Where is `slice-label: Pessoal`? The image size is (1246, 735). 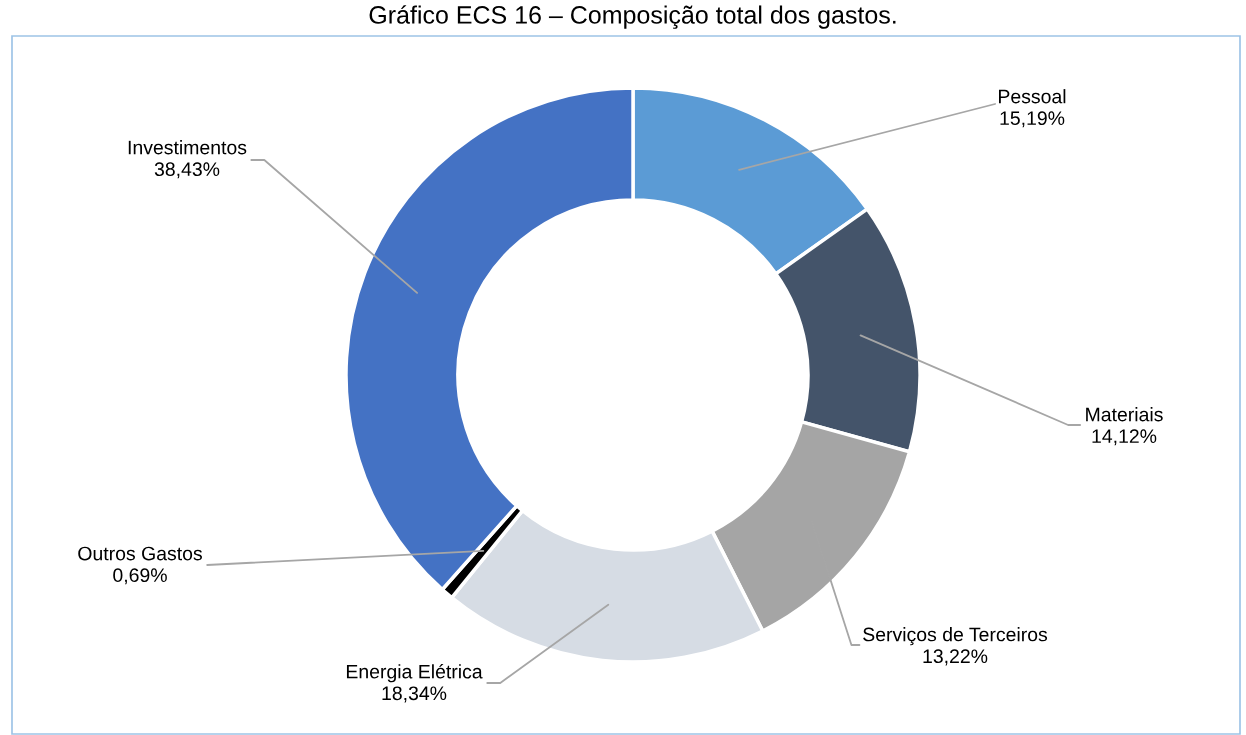 slice-label: Pessoal is located at coordinates (1032, 96).